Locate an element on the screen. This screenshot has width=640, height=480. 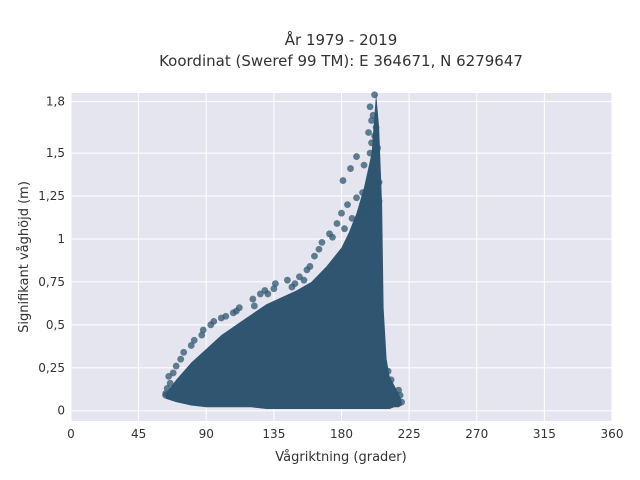
chart-title: År 1979 - 2019 is located at coordinates (341, 39).